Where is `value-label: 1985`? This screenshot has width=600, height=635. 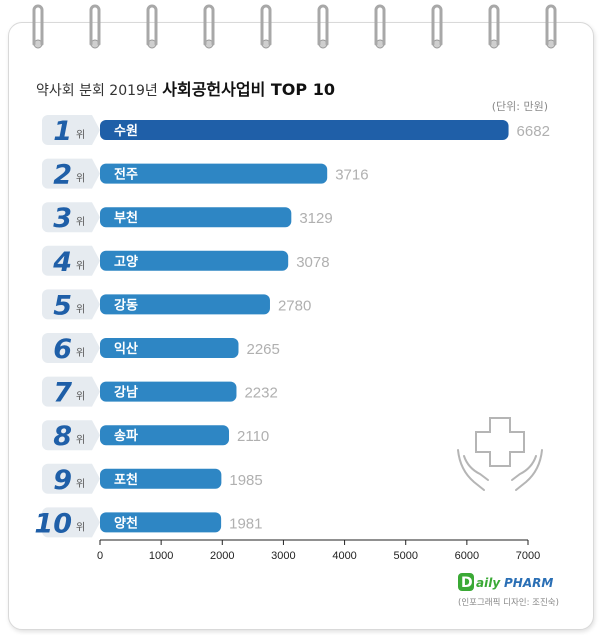
value-label: 1985 is located at coordinates (245, 480).